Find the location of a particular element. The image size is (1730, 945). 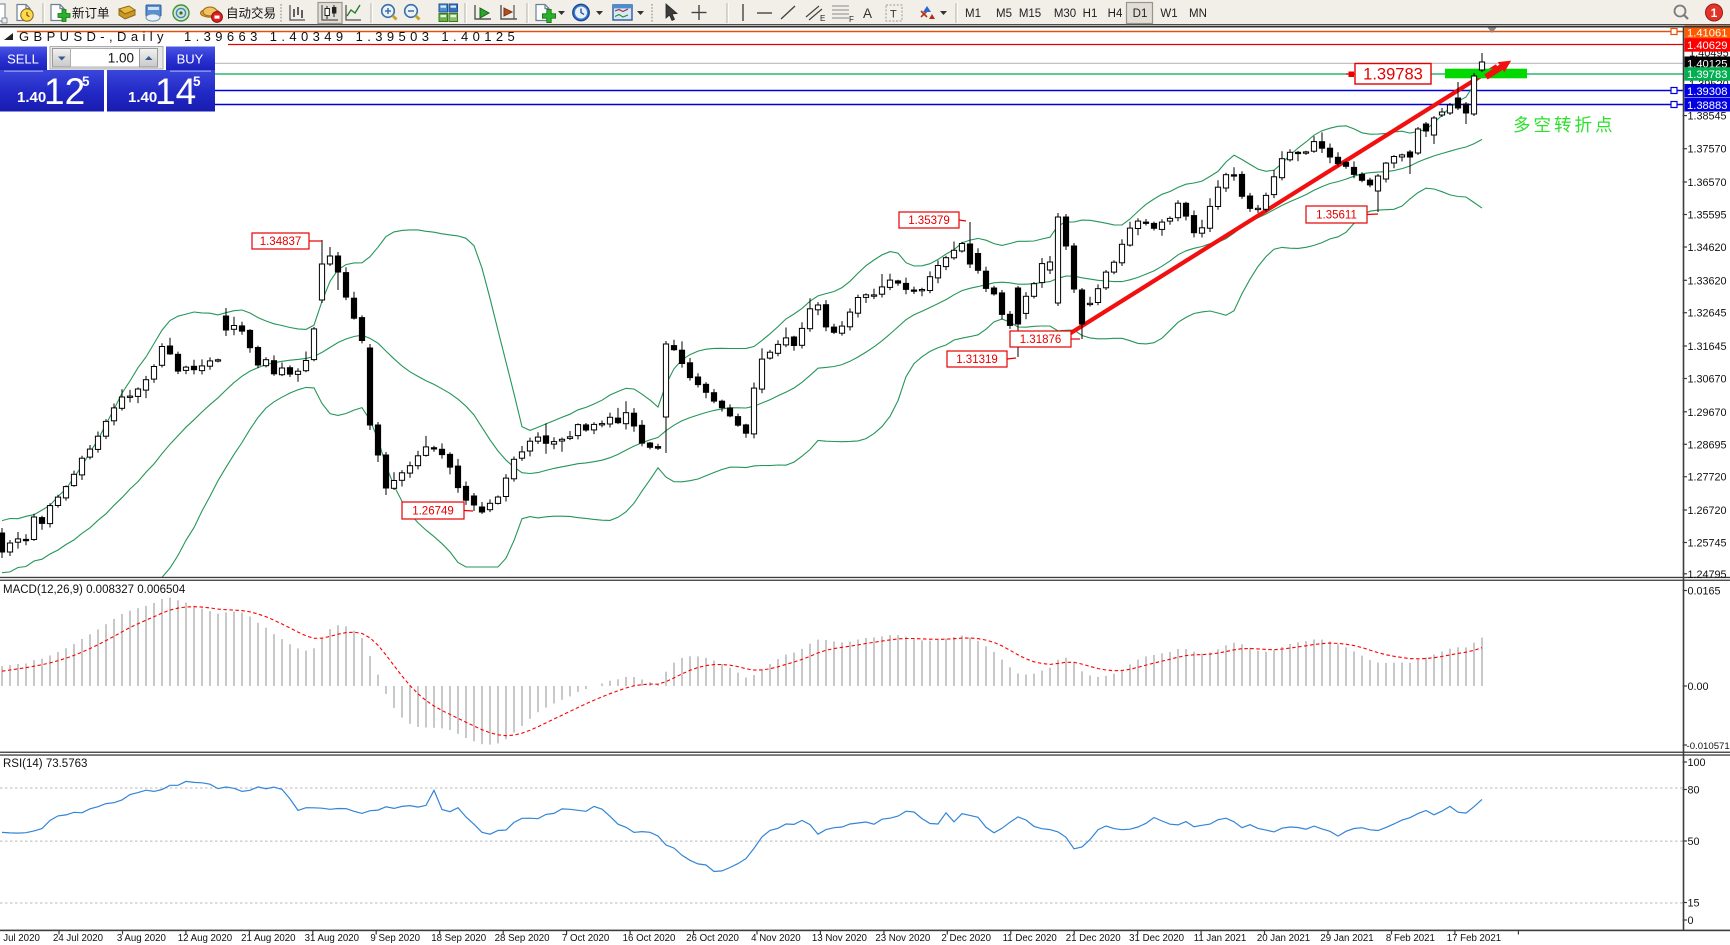

svg-text: 1.37570 is located at coordinates (1707, 150).